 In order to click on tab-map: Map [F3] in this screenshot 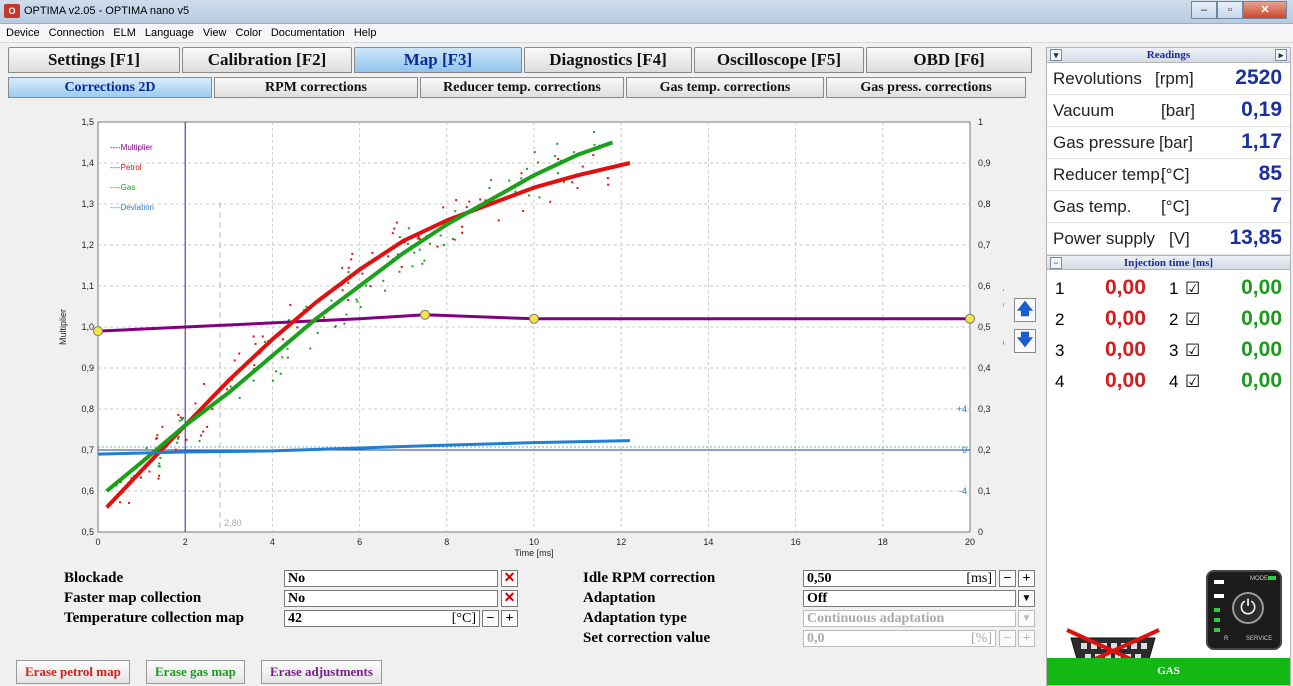, I will do `click(438, 60)`.